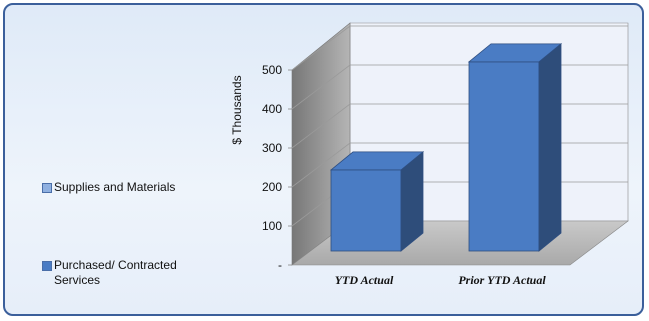  I want to click on y-tick-label: -, so click(280, 265).